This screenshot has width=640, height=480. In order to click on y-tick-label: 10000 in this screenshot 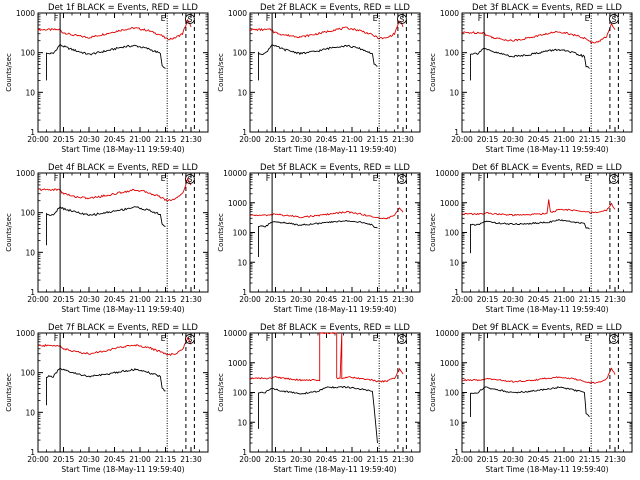, I will do `click(447, 173)`.